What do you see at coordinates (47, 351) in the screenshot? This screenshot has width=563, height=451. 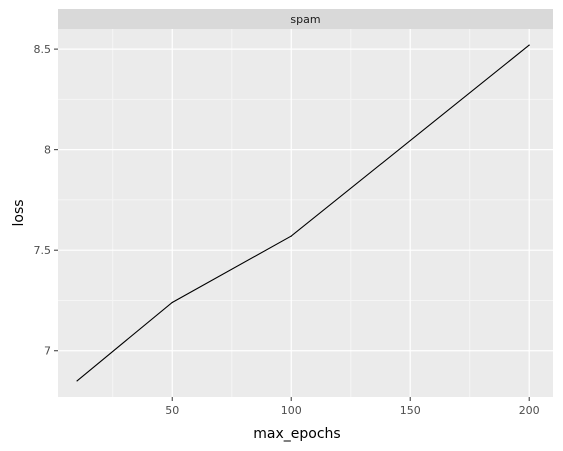 I see `y-tick-label: 7` at bounding box center [47, 351].